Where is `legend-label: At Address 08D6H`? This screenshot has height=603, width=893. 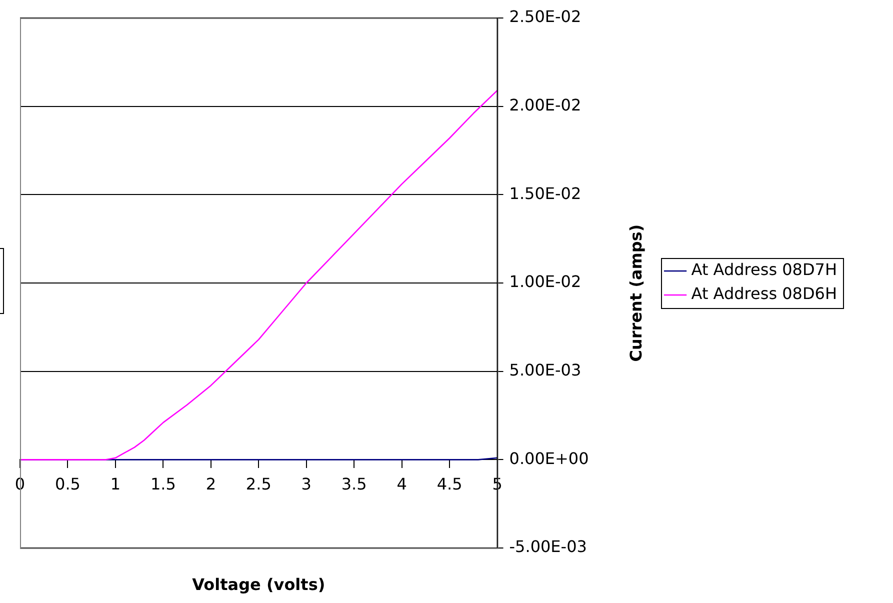
legend-label: At Address 08D6H is located at coordinates (764, 294).